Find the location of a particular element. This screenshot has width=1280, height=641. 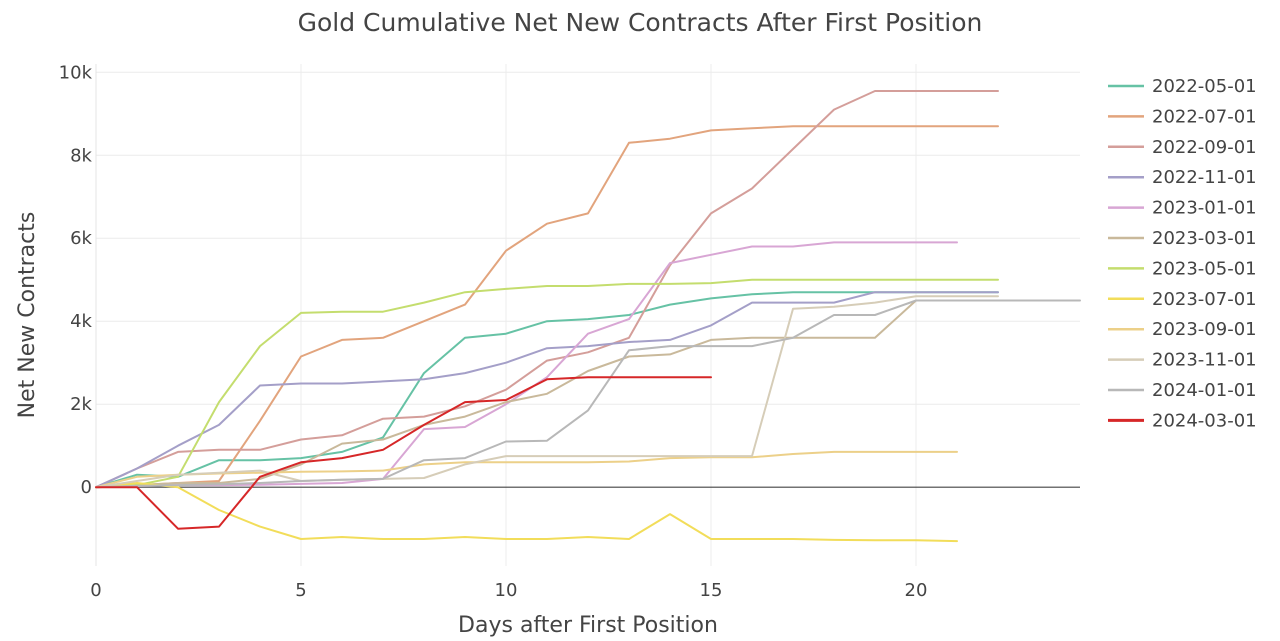

x-tick-label: 0 is located at coordinates (95, 590).